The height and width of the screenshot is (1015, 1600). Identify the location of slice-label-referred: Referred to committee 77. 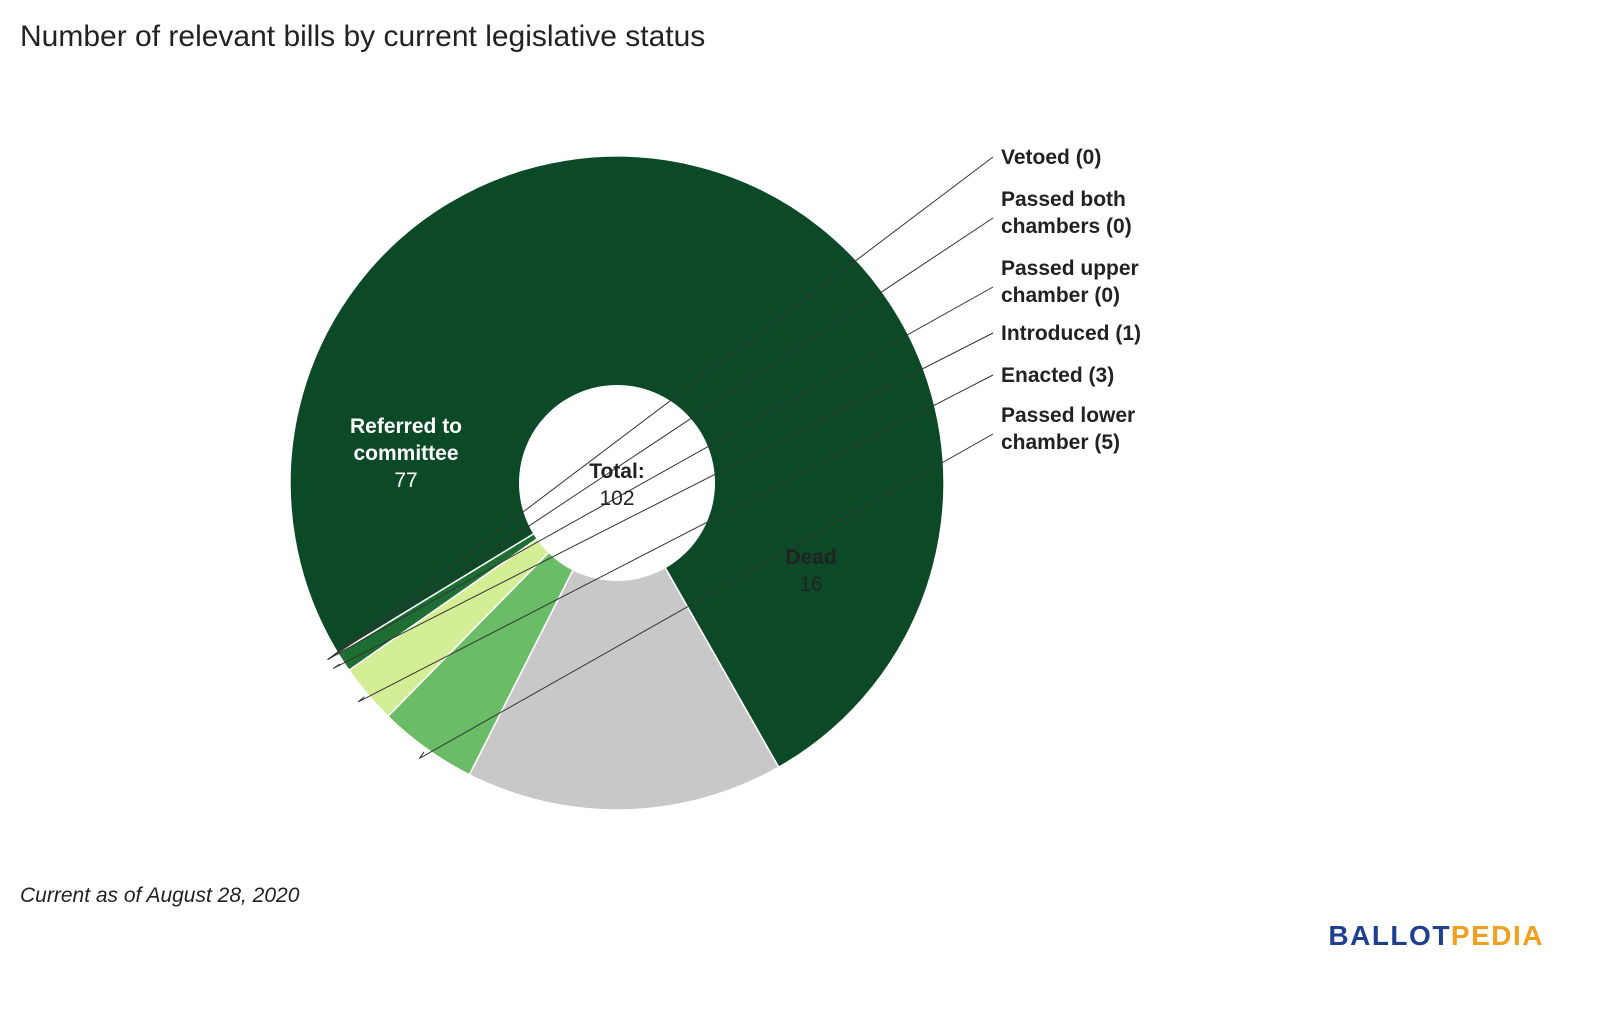
(406, 453).